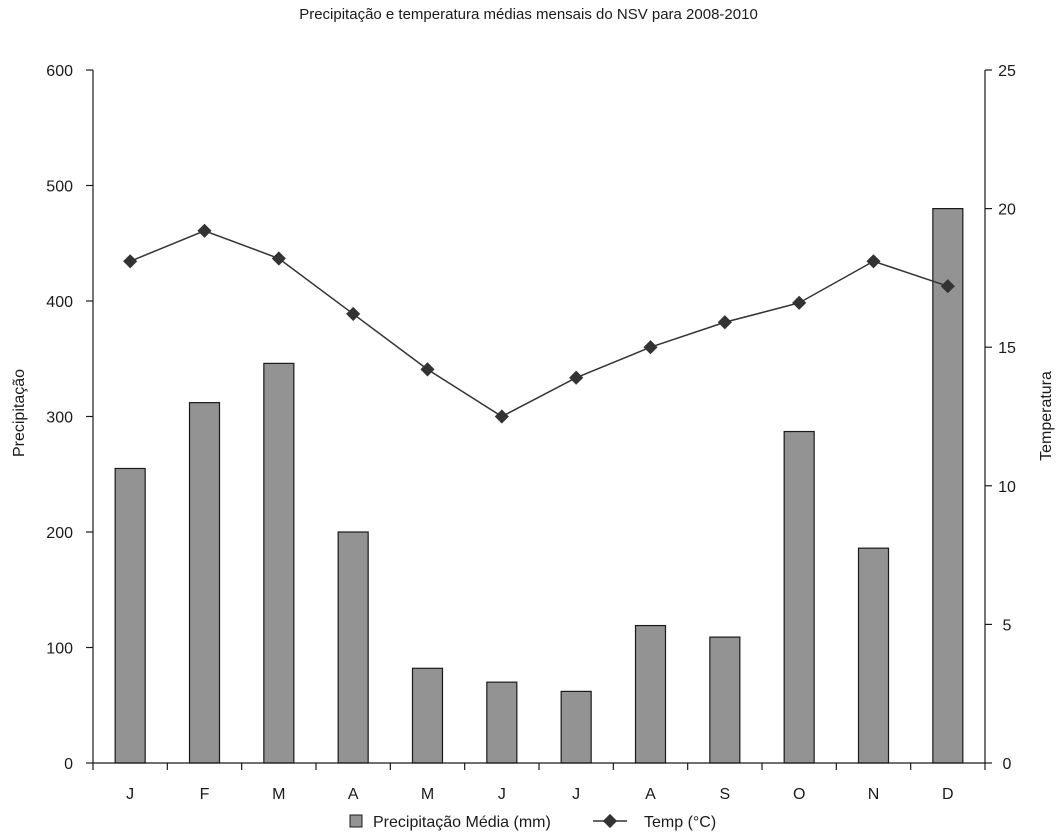 This screenshot has width=1057, height=838. I want to click on y-tick-label-right: 5, so click(1007, 625).